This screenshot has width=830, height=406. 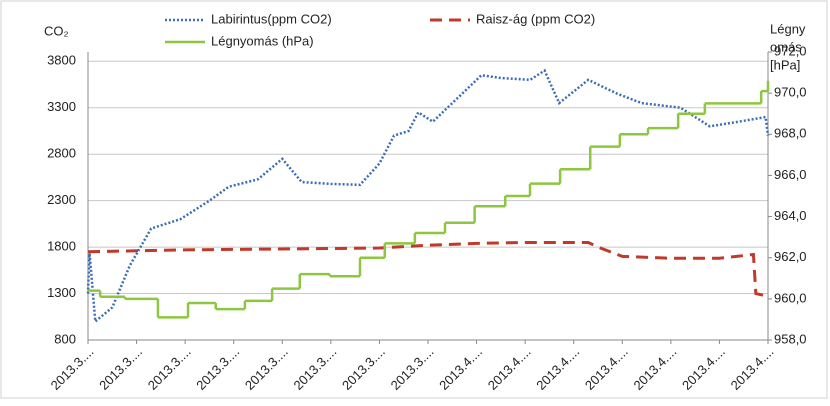 I want to click on y2-tick-label: 958,0, so click(x=790, y=338).